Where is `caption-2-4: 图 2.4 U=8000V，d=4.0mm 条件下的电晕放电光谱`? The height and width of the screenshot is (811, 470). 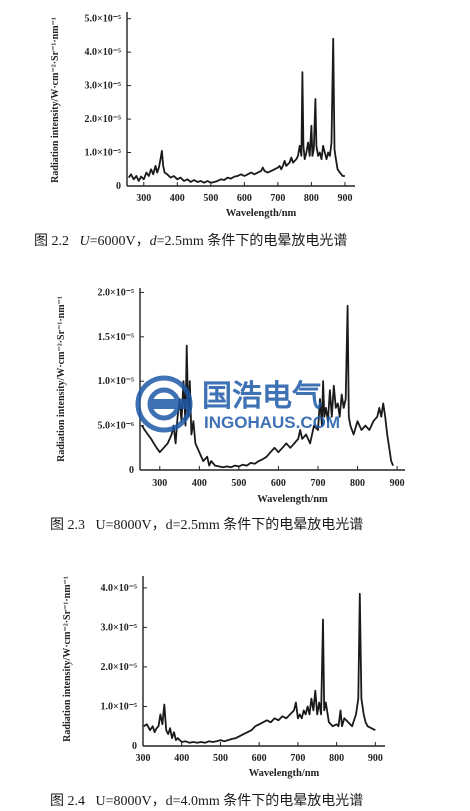 caption-2-4: 图 2.4 U=8000V，d=4.0mm 条件下的电晕放电光谱 is located at coordinates (206, 800).